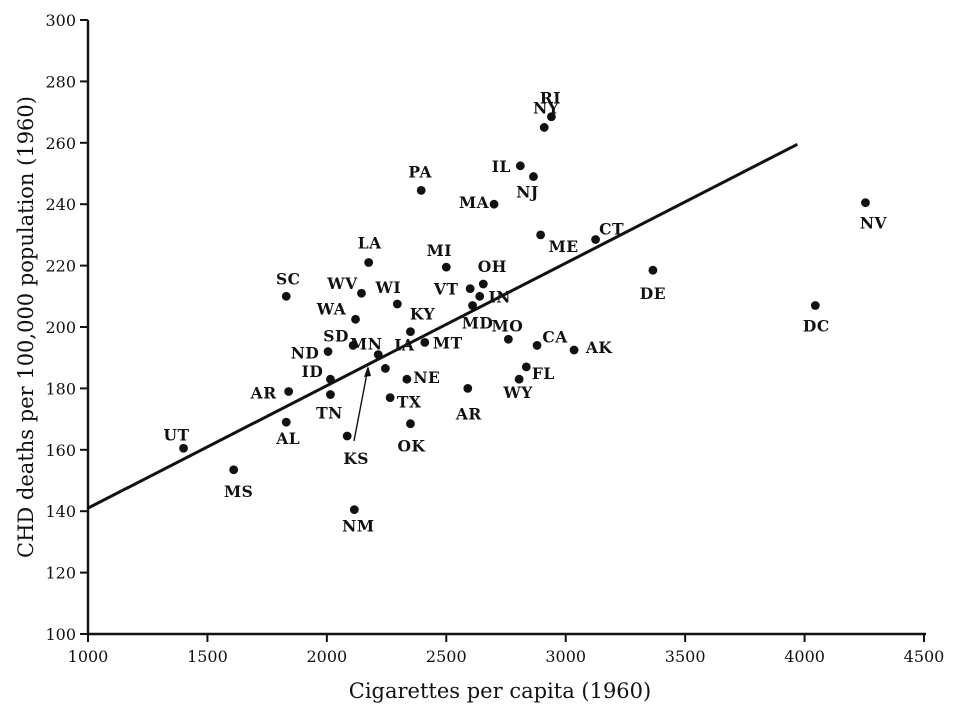 This screenshot has width=960, height=720. What do you see at coordinates (506, 650) in the screenshot?
I see `x-ticks: 1000 1500 2000 2500 3000 3500 4000 4500` at bounding box center [506, 650].